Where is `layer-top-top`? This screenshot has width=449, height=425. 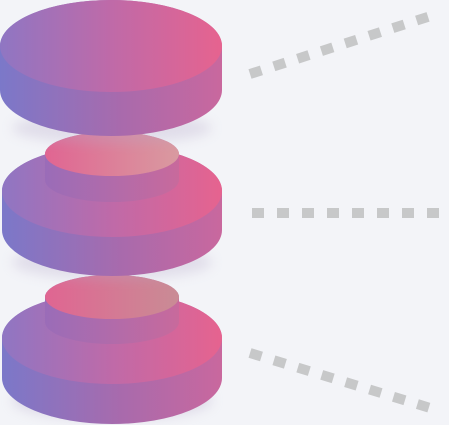
layer-top-top is located at coordinates (111, 46).